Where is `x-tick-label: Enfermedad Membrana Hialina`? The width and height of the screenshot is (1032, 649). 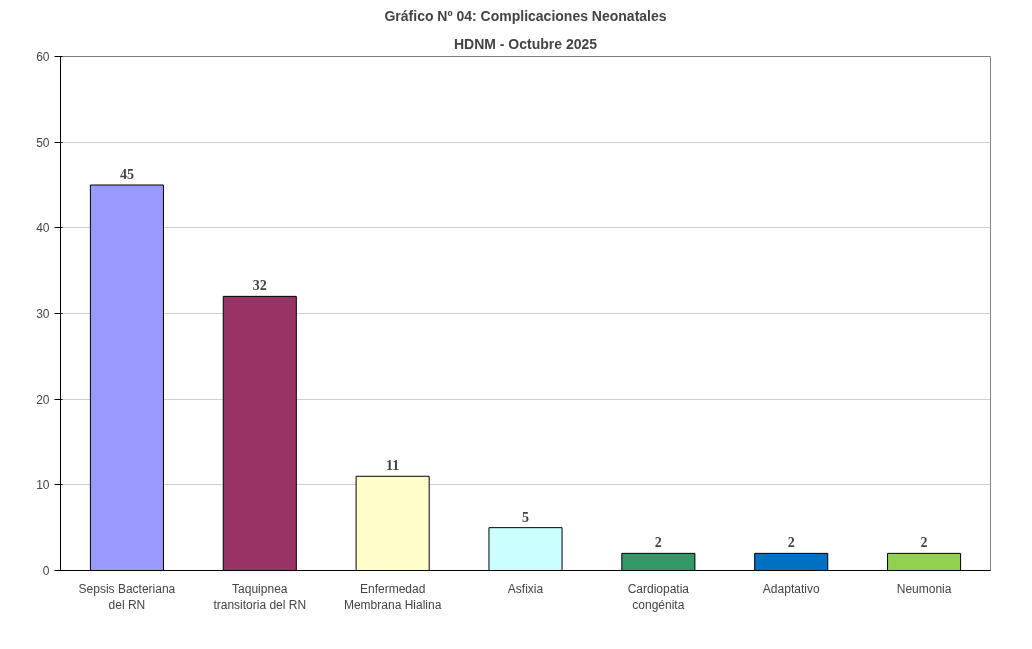
x-tick-label: Enfermedad Membrana Hialina is located at coordinates (392, 597).